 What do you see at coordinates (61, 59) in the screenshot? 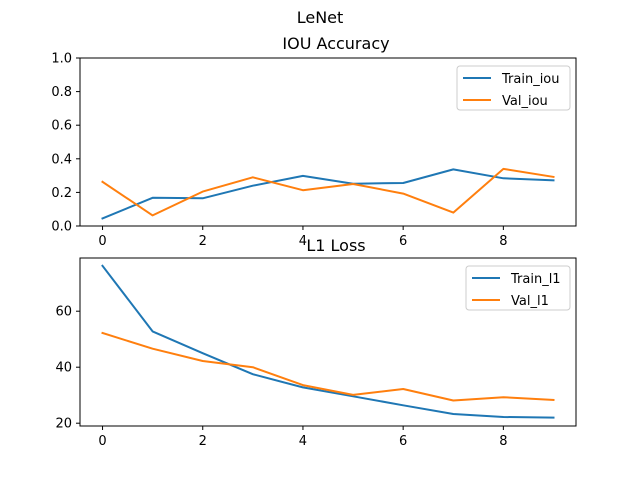
I see `y-tick-label: 1.0` at bounding box center [61, 59].